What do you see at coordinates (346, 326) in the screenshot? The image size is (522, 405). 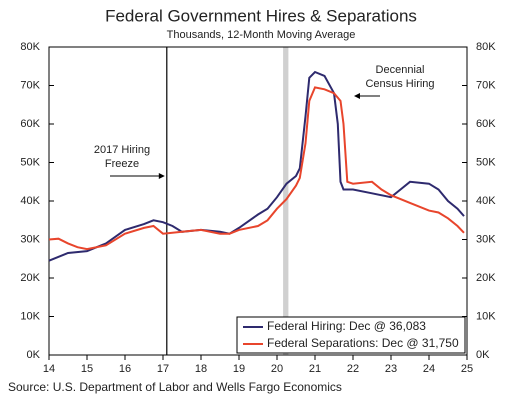 I see `legend-label: Federal Hiring: Dec @ 36,083` at bounding box center [346, 326].